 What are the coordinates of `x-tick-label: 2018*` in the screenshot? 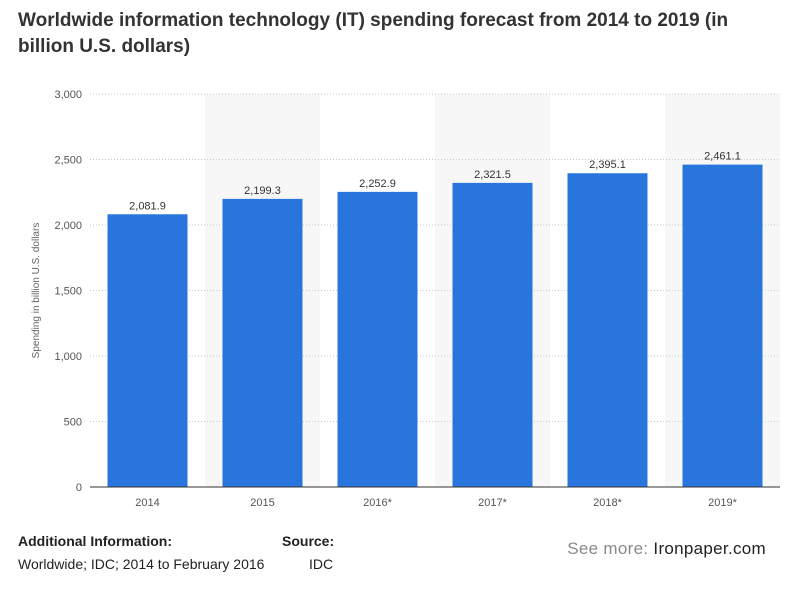 It's located at (607, 503).